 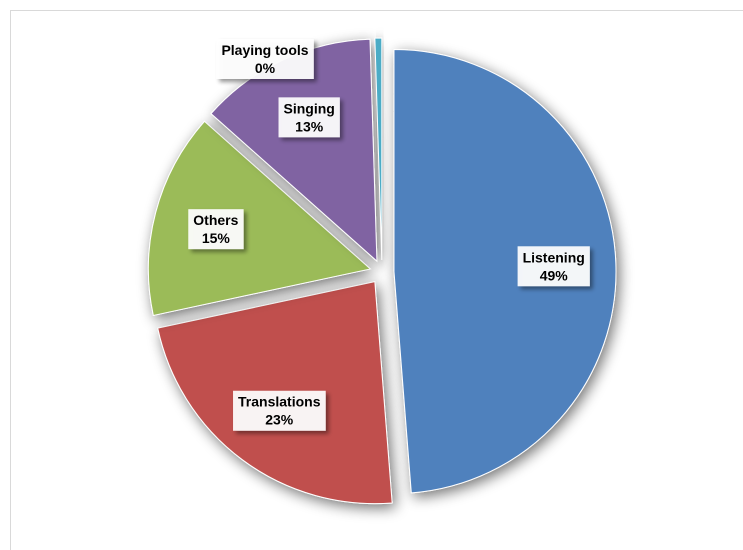 I want to click on data-label-value: 49%, so click(x=554, y=275).